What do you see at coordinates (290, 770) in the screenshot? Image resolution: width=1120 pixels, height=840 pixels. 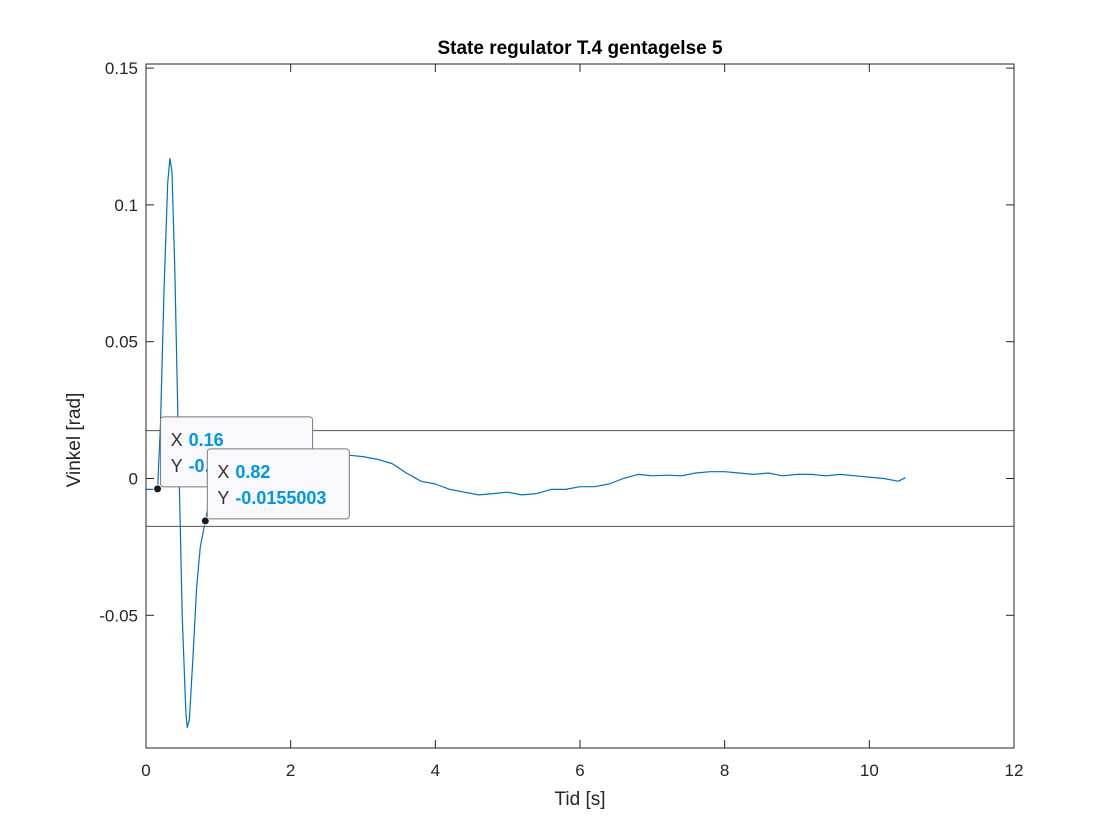 I see `x-tick-label: 2` at bounding box center [290, 770].